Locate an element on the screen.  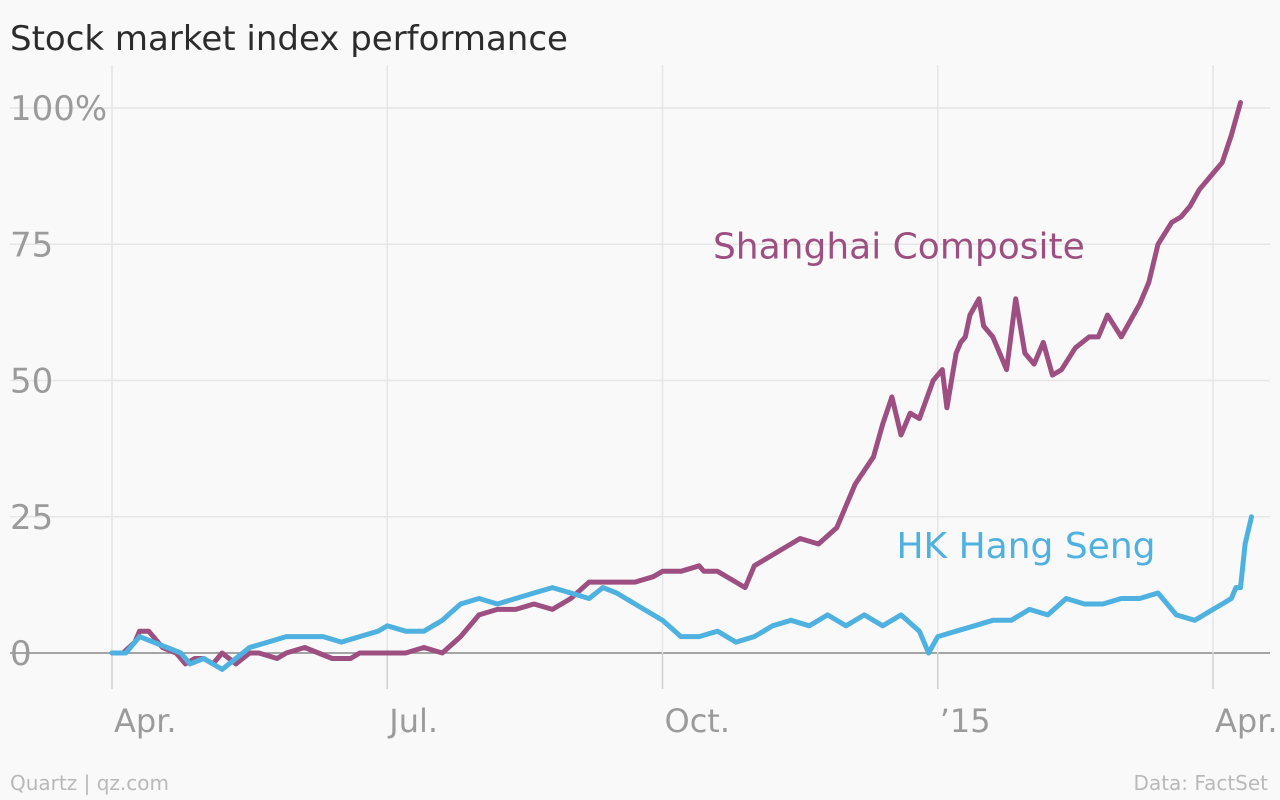
series-label-hk-hang-seng: HK Hang Seng is located at coordinates (1025, 546).